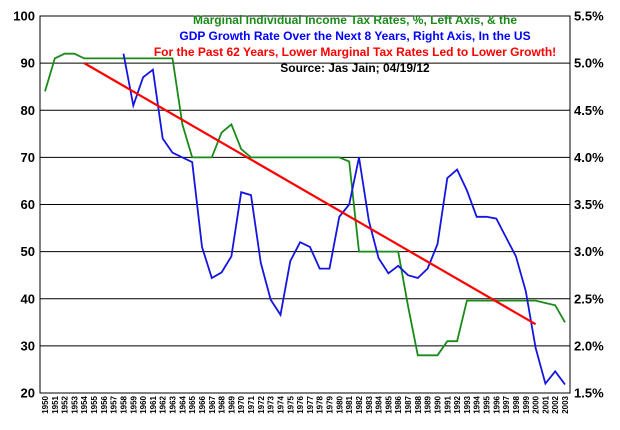 The width and height of the screenshot is (620, 430). What do you see at coordinates (24, 16) in the screenshot?
I see `left-tick-label: 100` at bounding box center [24, 16].